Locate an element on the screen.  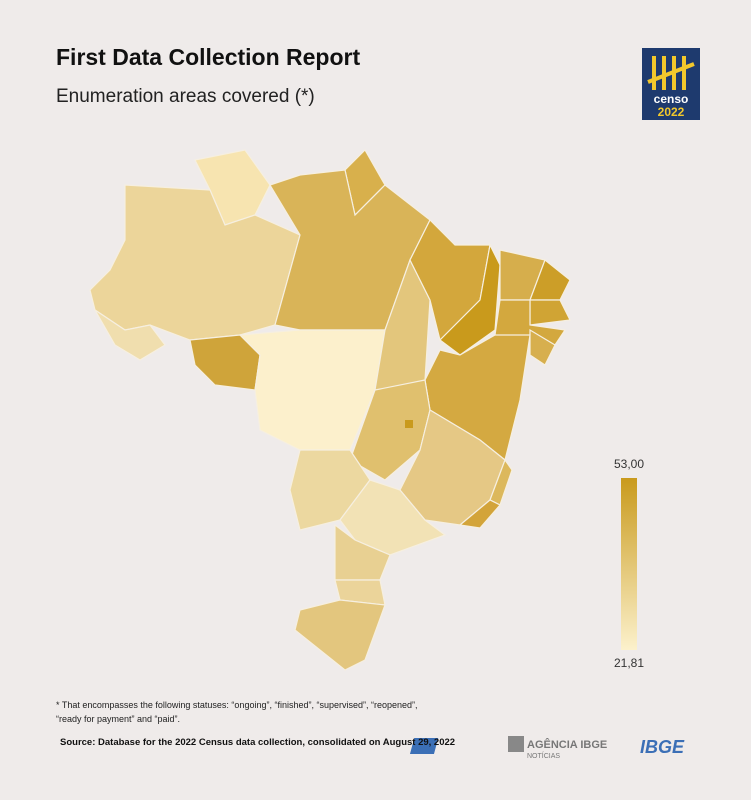
footer-logos: AGÊNCIA IBGE NOTÍCIAS IBGE is located at coordinates (547, 748).